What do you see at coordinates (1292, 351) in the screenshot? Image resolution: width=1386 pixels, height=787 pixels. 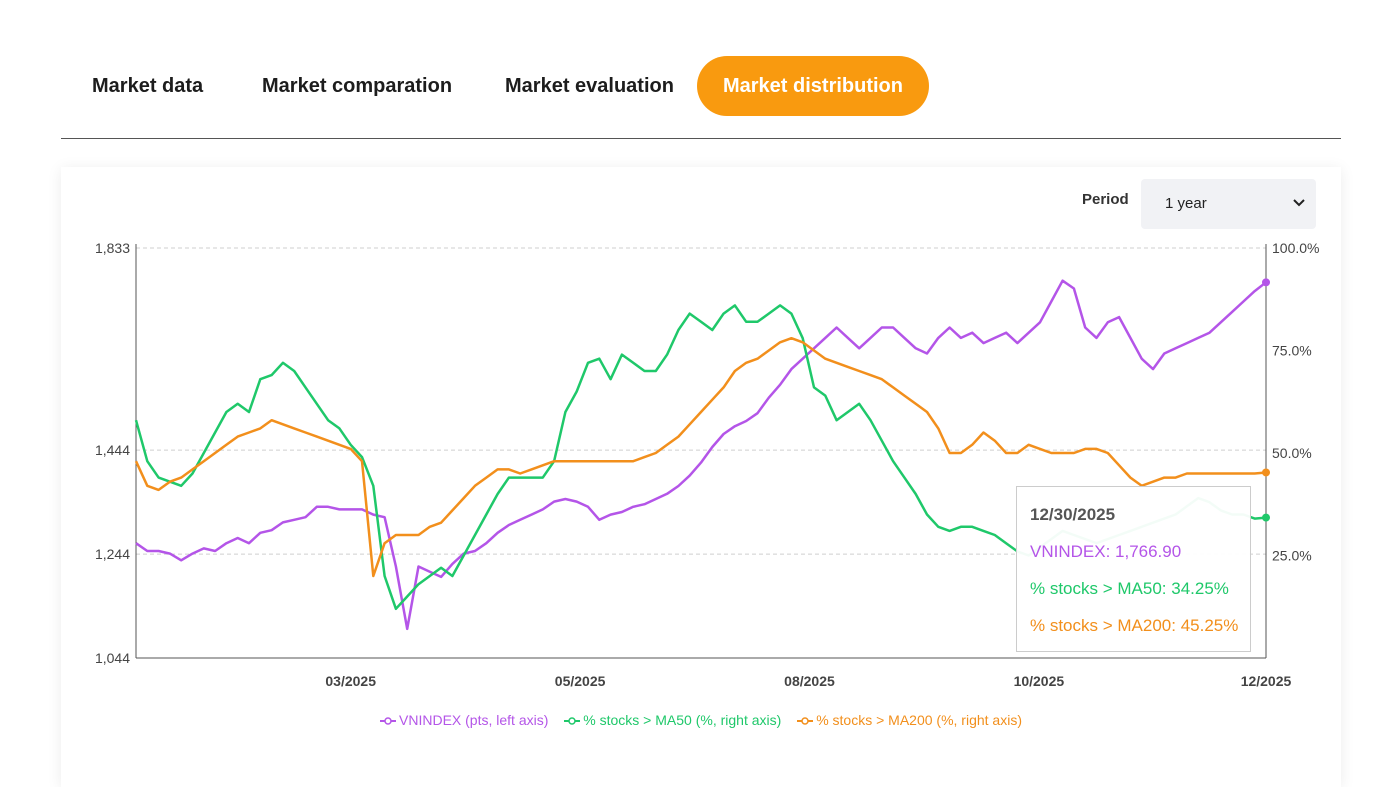 I see `right-tick-label-1: 75.0%` at bounding box center [1292, 351].